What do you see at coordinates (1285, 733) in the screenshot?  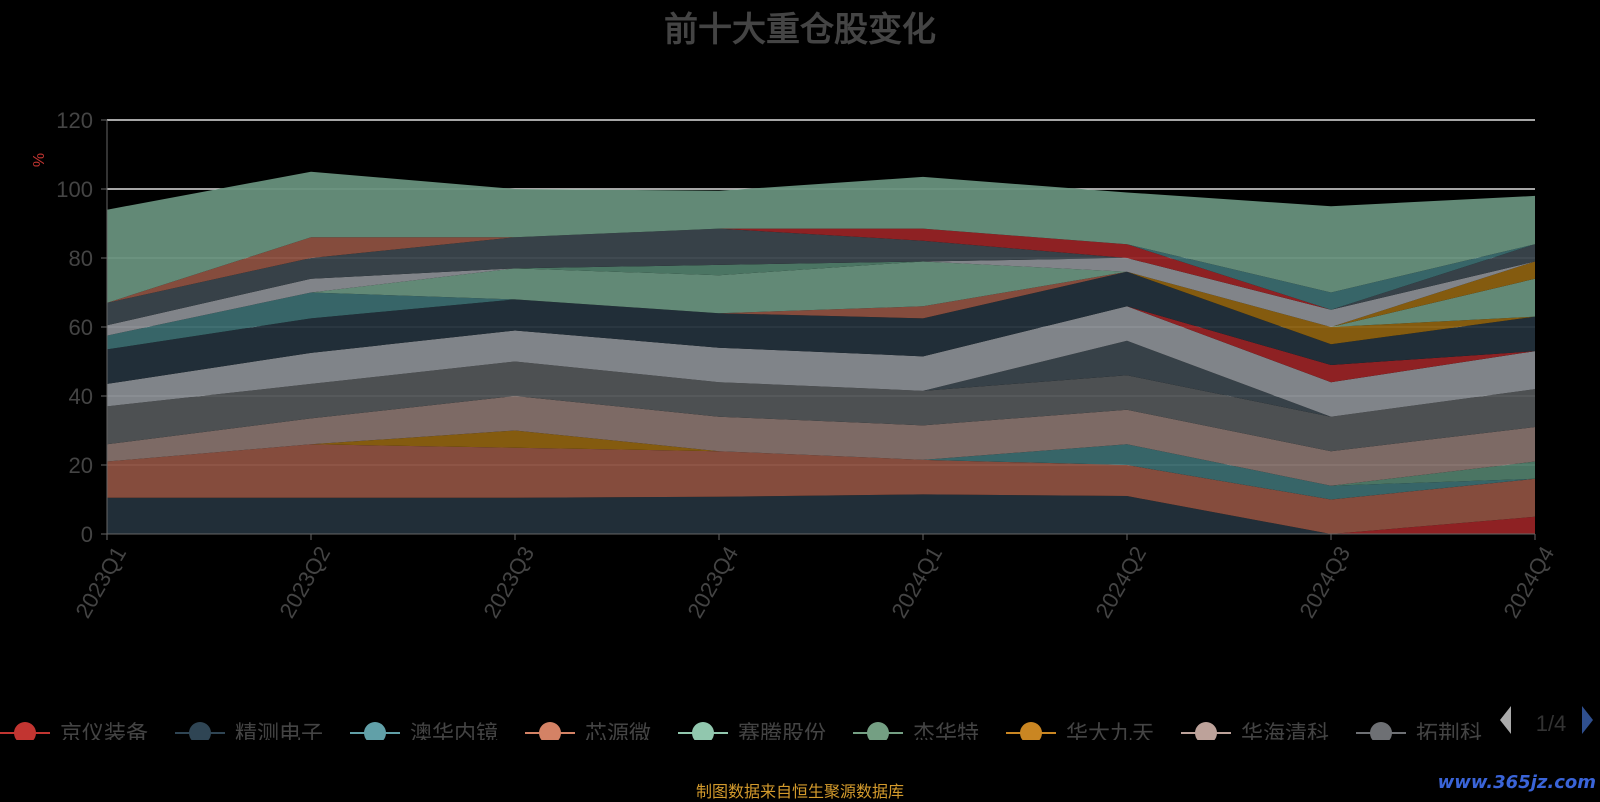 I see `legend-label: 华海清科` at bounding box center [1285, 733].